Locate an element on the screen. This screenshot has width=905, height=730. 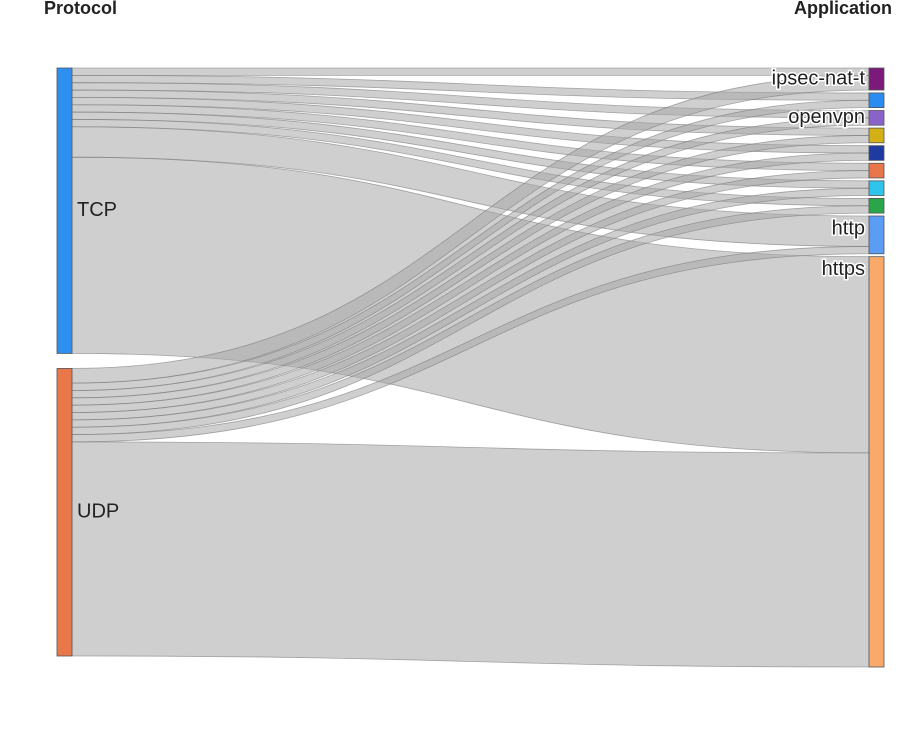
link is located at coordinates (470, 71).